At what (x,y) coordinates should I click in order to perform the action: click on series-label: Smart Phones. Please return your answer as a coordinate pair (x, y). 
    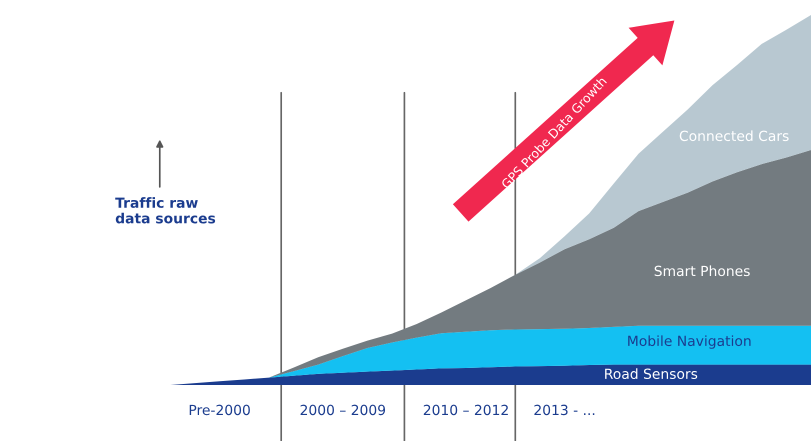
    Looking at the image, I should click on (702, 270).